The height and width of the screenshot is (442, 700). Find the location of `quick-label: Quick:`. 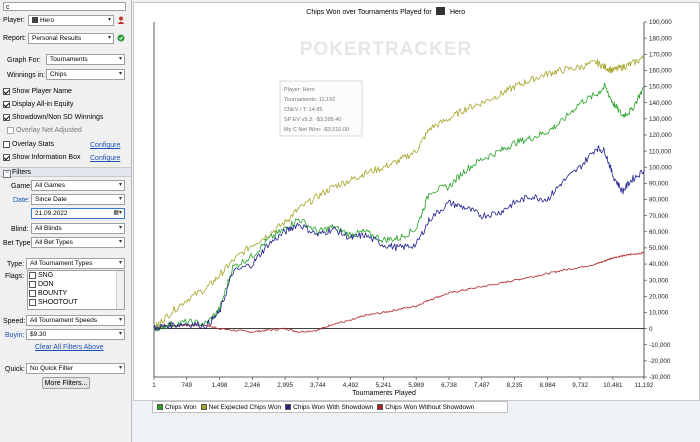

quick-label: Quick: is located at coordinates (15, 369).